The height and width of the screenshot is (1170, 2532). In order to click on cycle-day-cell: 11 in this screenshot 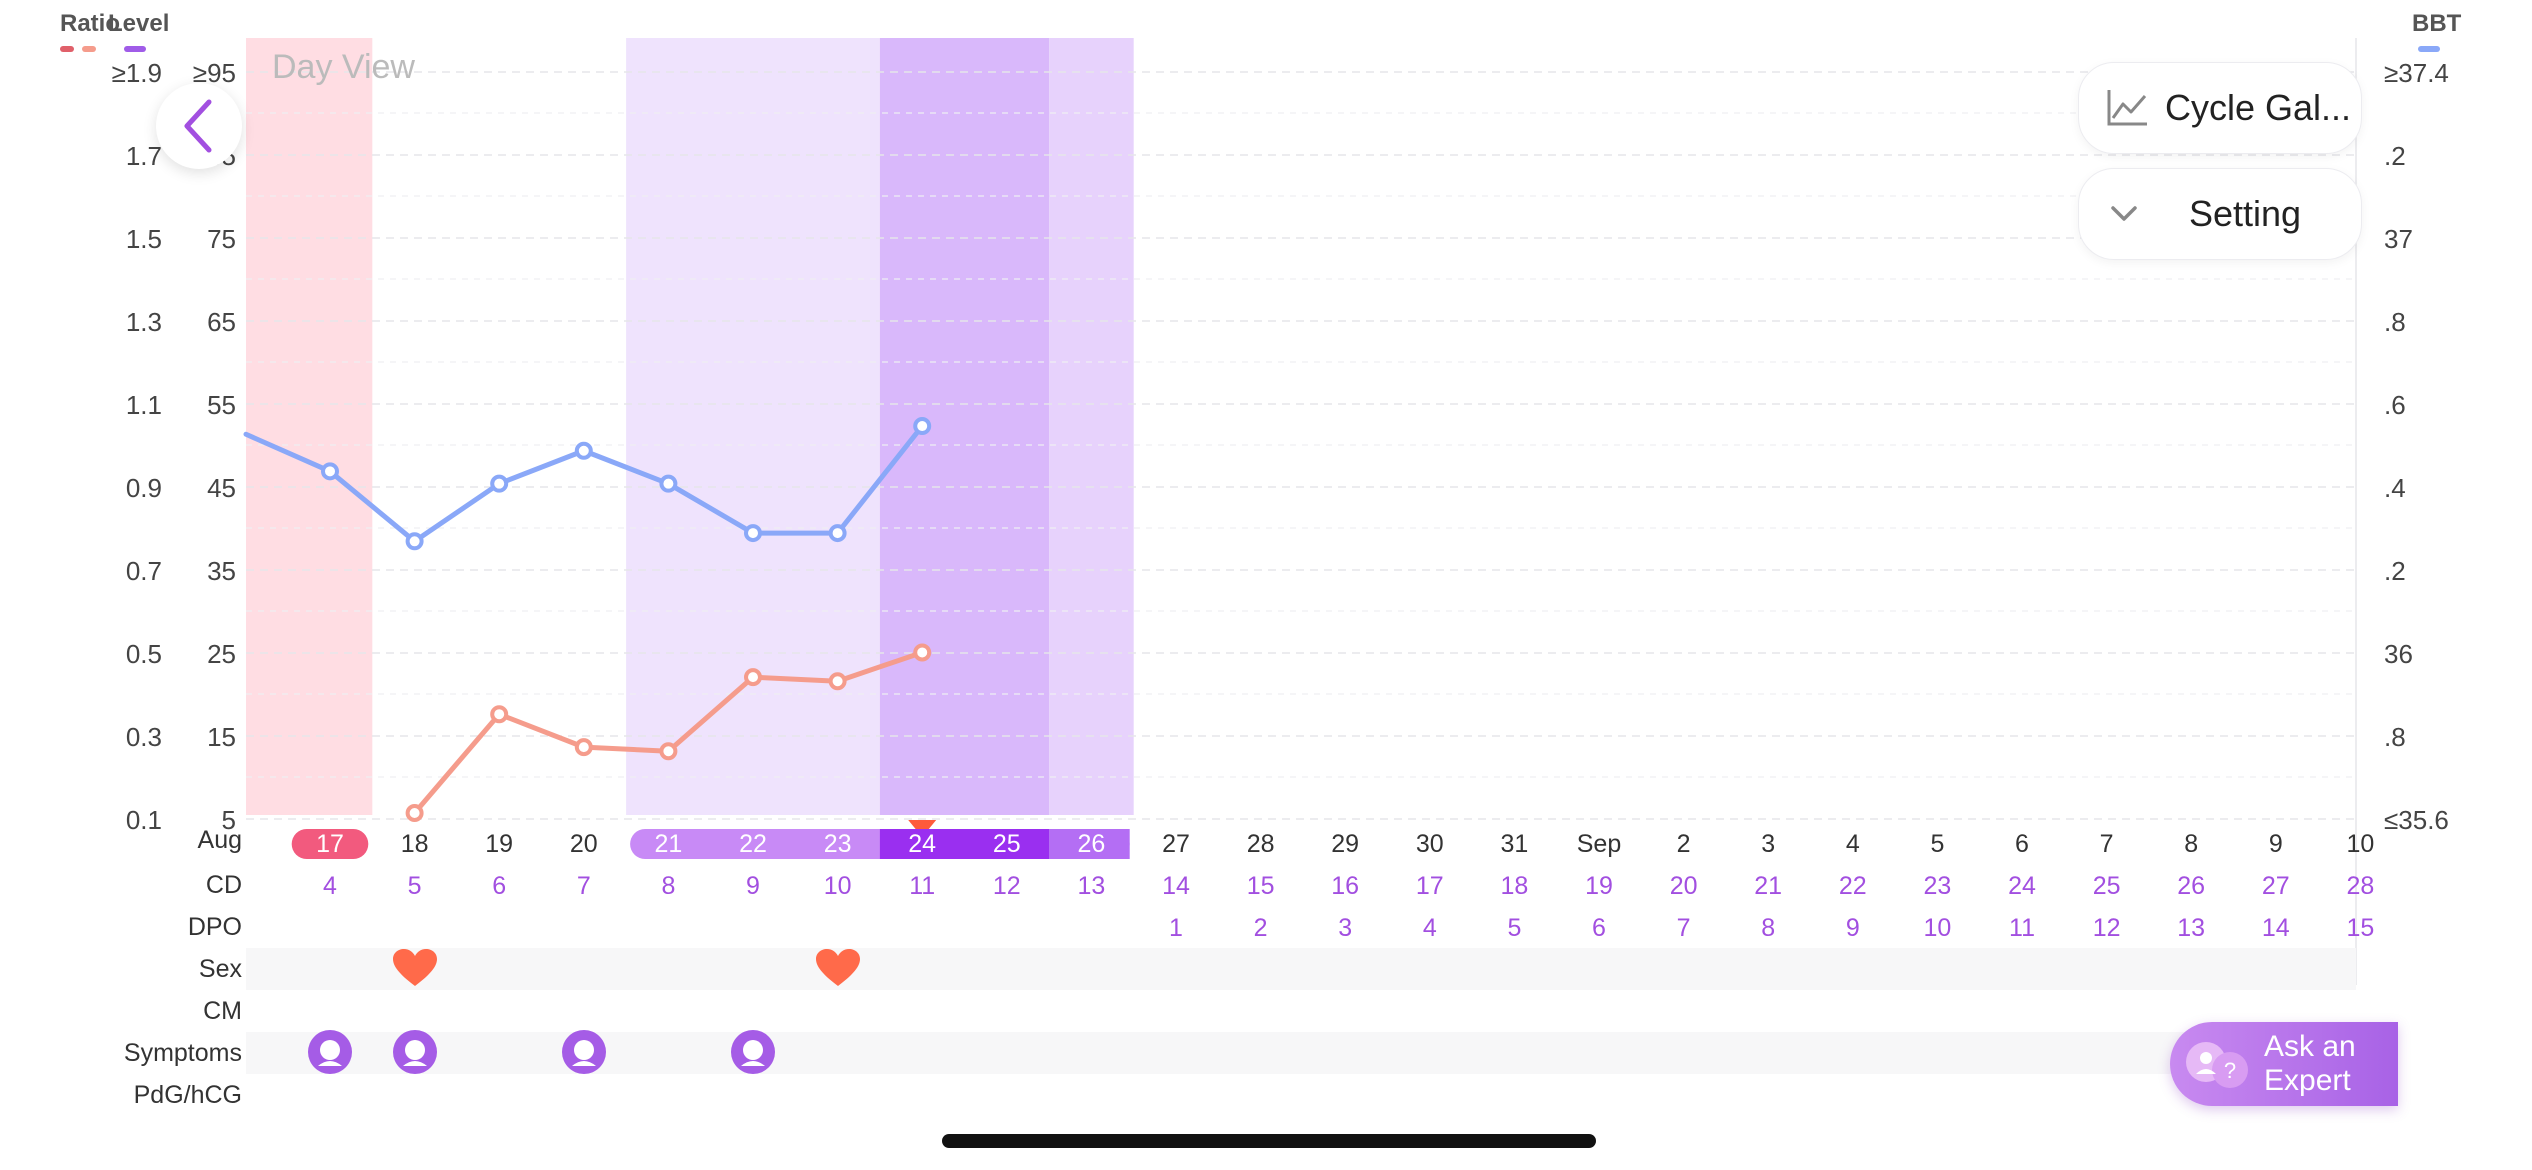, I will do `click(922, 886)`.